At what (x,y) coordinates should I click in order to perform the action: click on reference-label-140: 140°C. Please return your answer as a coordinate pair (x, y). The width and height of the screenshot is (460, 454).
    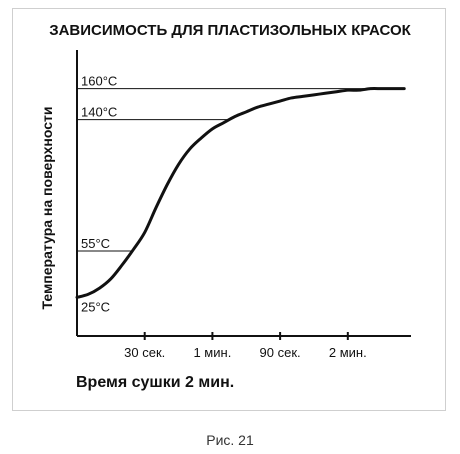
    Looking at the image, I should click on (99, 112).